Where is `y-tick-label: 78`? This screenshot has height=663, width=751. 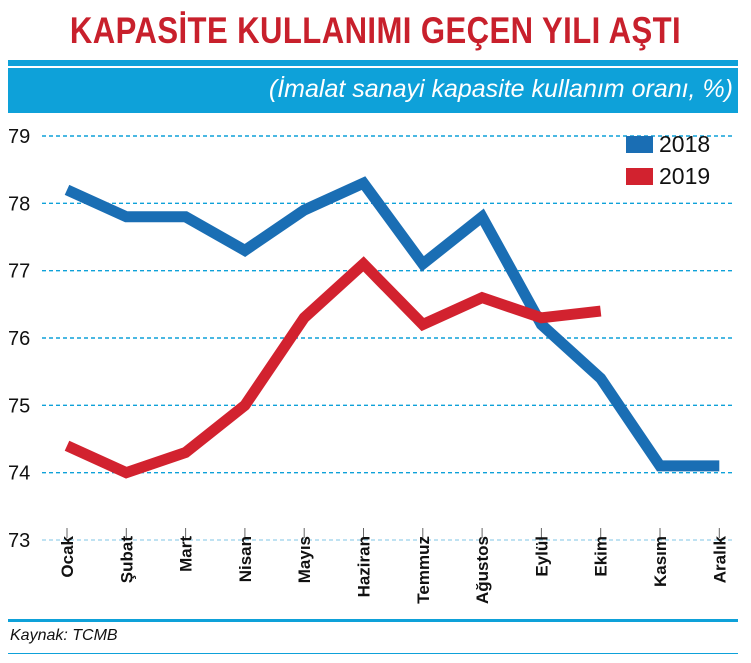
y-tick-label: 78 is located at coordinates (19, 204).